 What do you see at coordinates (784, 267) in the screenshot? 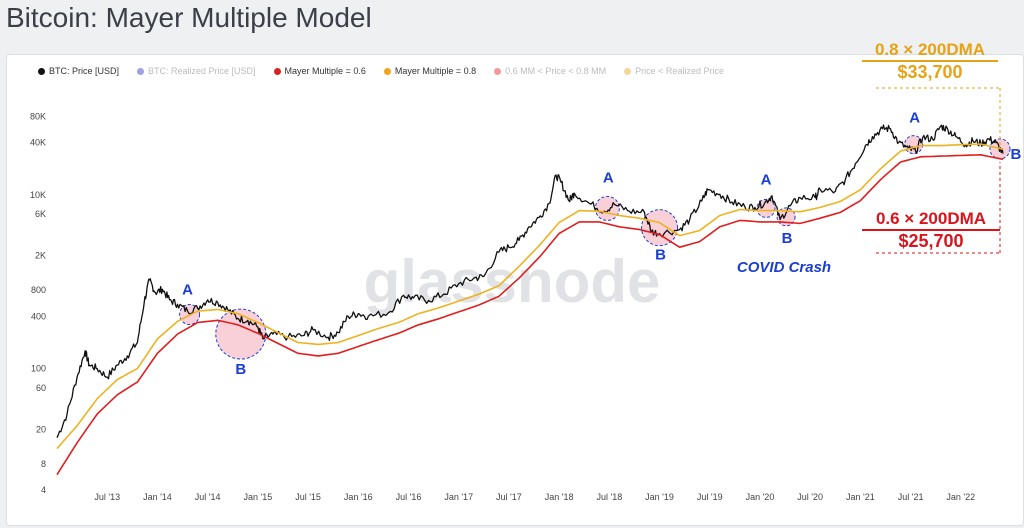
I see `covid-crash-label: COVID Crash` at bounding box center [784, 267].